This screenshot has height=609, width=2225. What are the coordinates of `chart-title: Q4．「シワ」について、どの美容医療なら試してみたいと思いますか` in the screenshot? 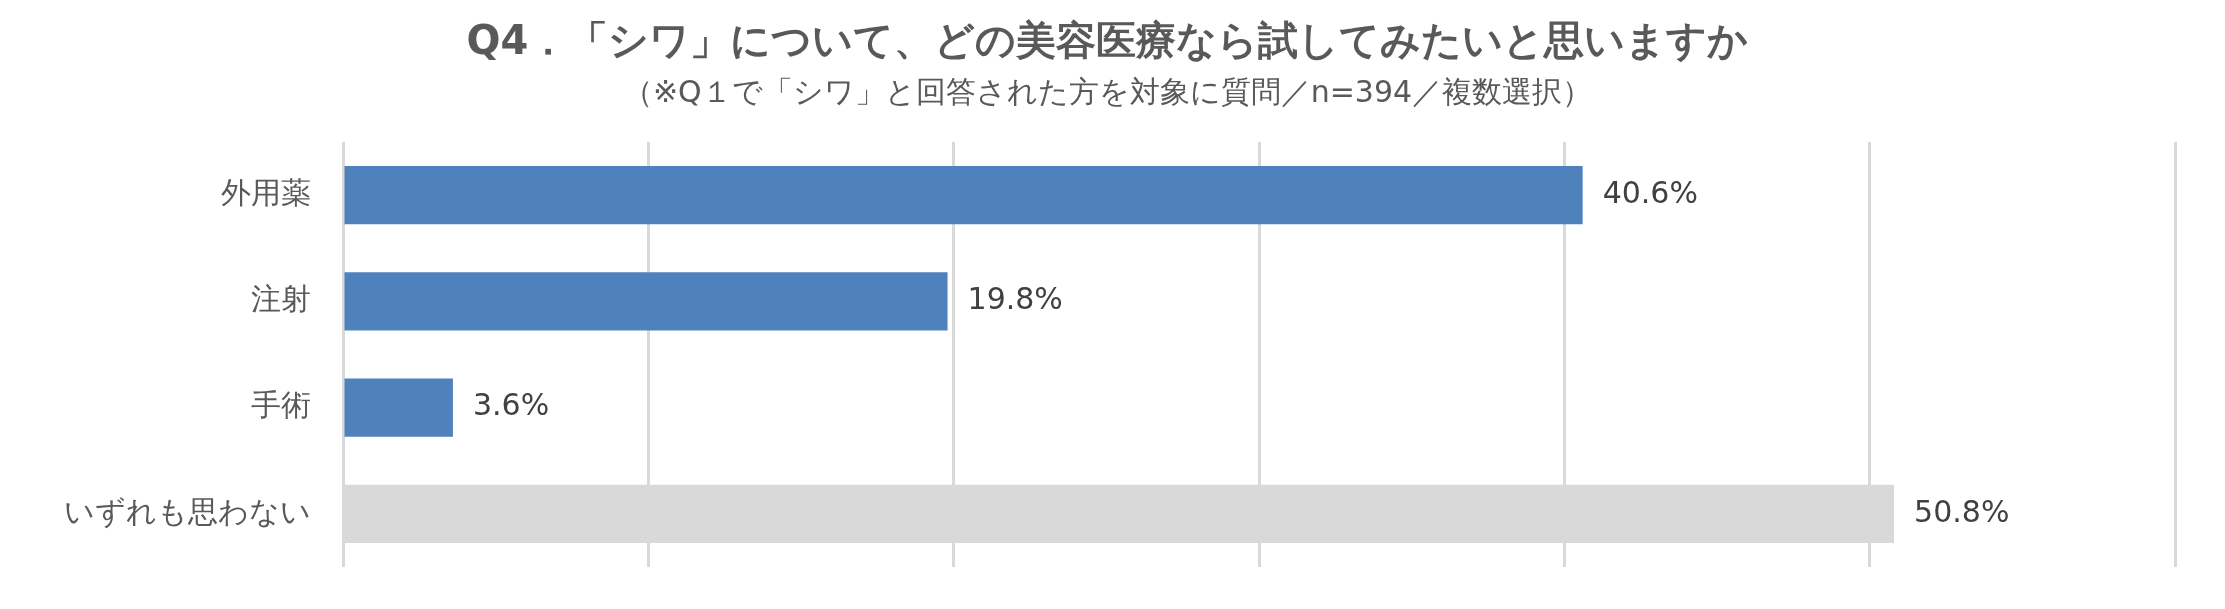 It's located at (1107, 40).